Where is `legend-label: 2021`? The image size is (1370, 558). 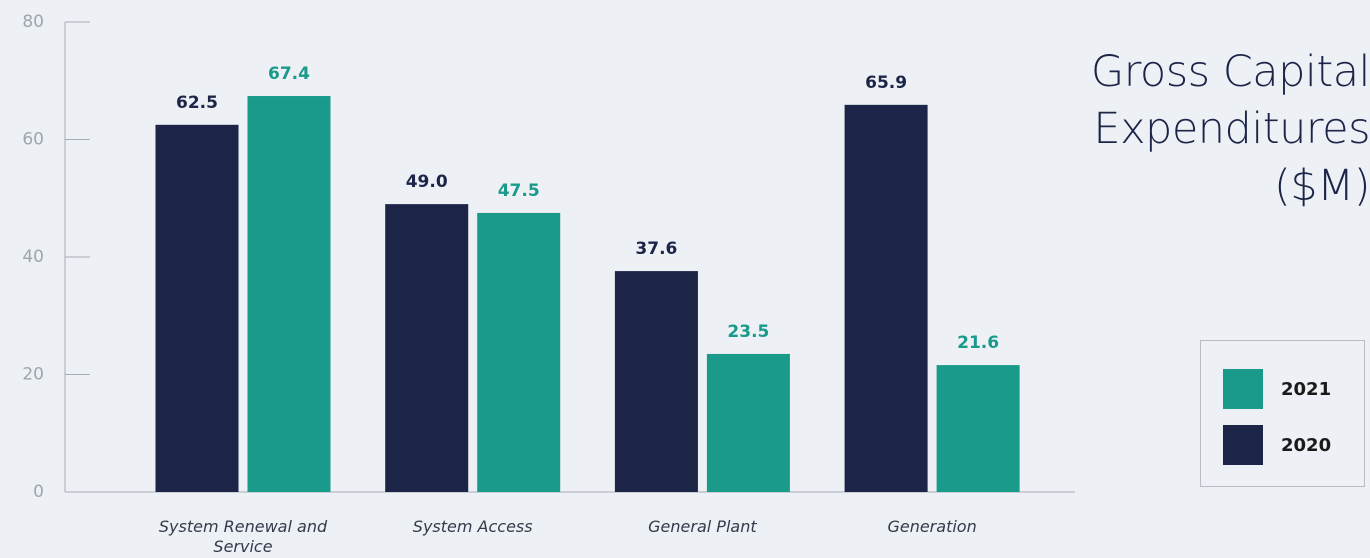
legend-label: 2021 is located at coordinates (1306, 389).